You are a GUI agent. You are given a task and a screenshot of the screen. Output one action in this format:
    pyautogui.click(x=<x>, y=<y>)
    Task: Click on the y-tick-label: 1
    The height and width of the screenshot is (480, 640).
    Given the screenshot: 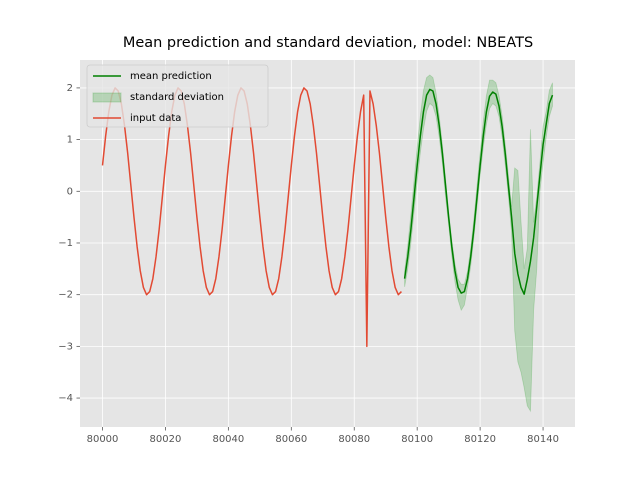 What is the action you would take?
    pyautogui.click(x=70, y=140)
    